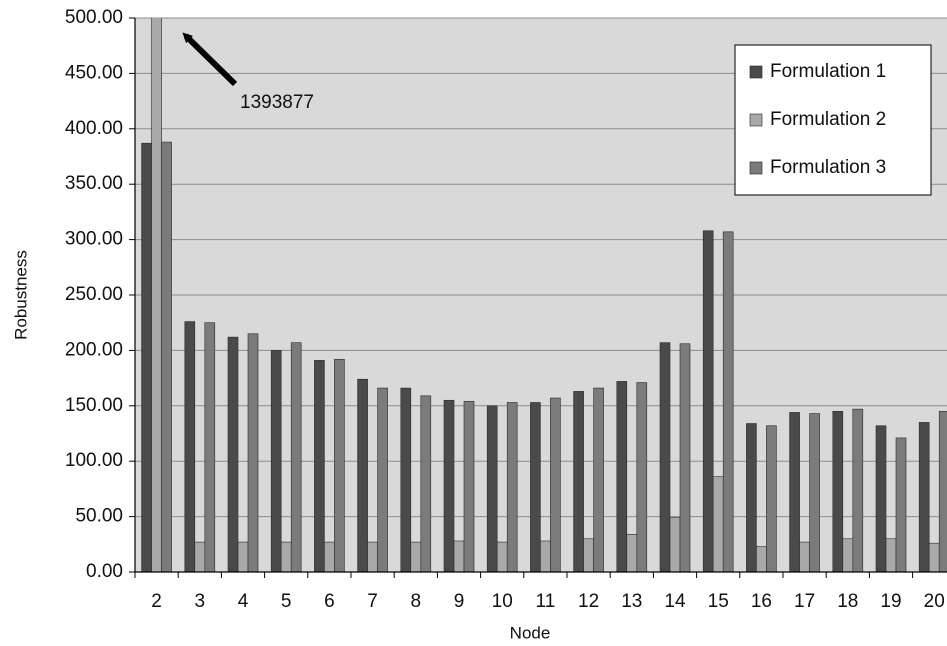 The image size is (947, 646). Describe the element at coordinates (761, 601) in the screenshot. I see `x-tick-label: 16` at that location.